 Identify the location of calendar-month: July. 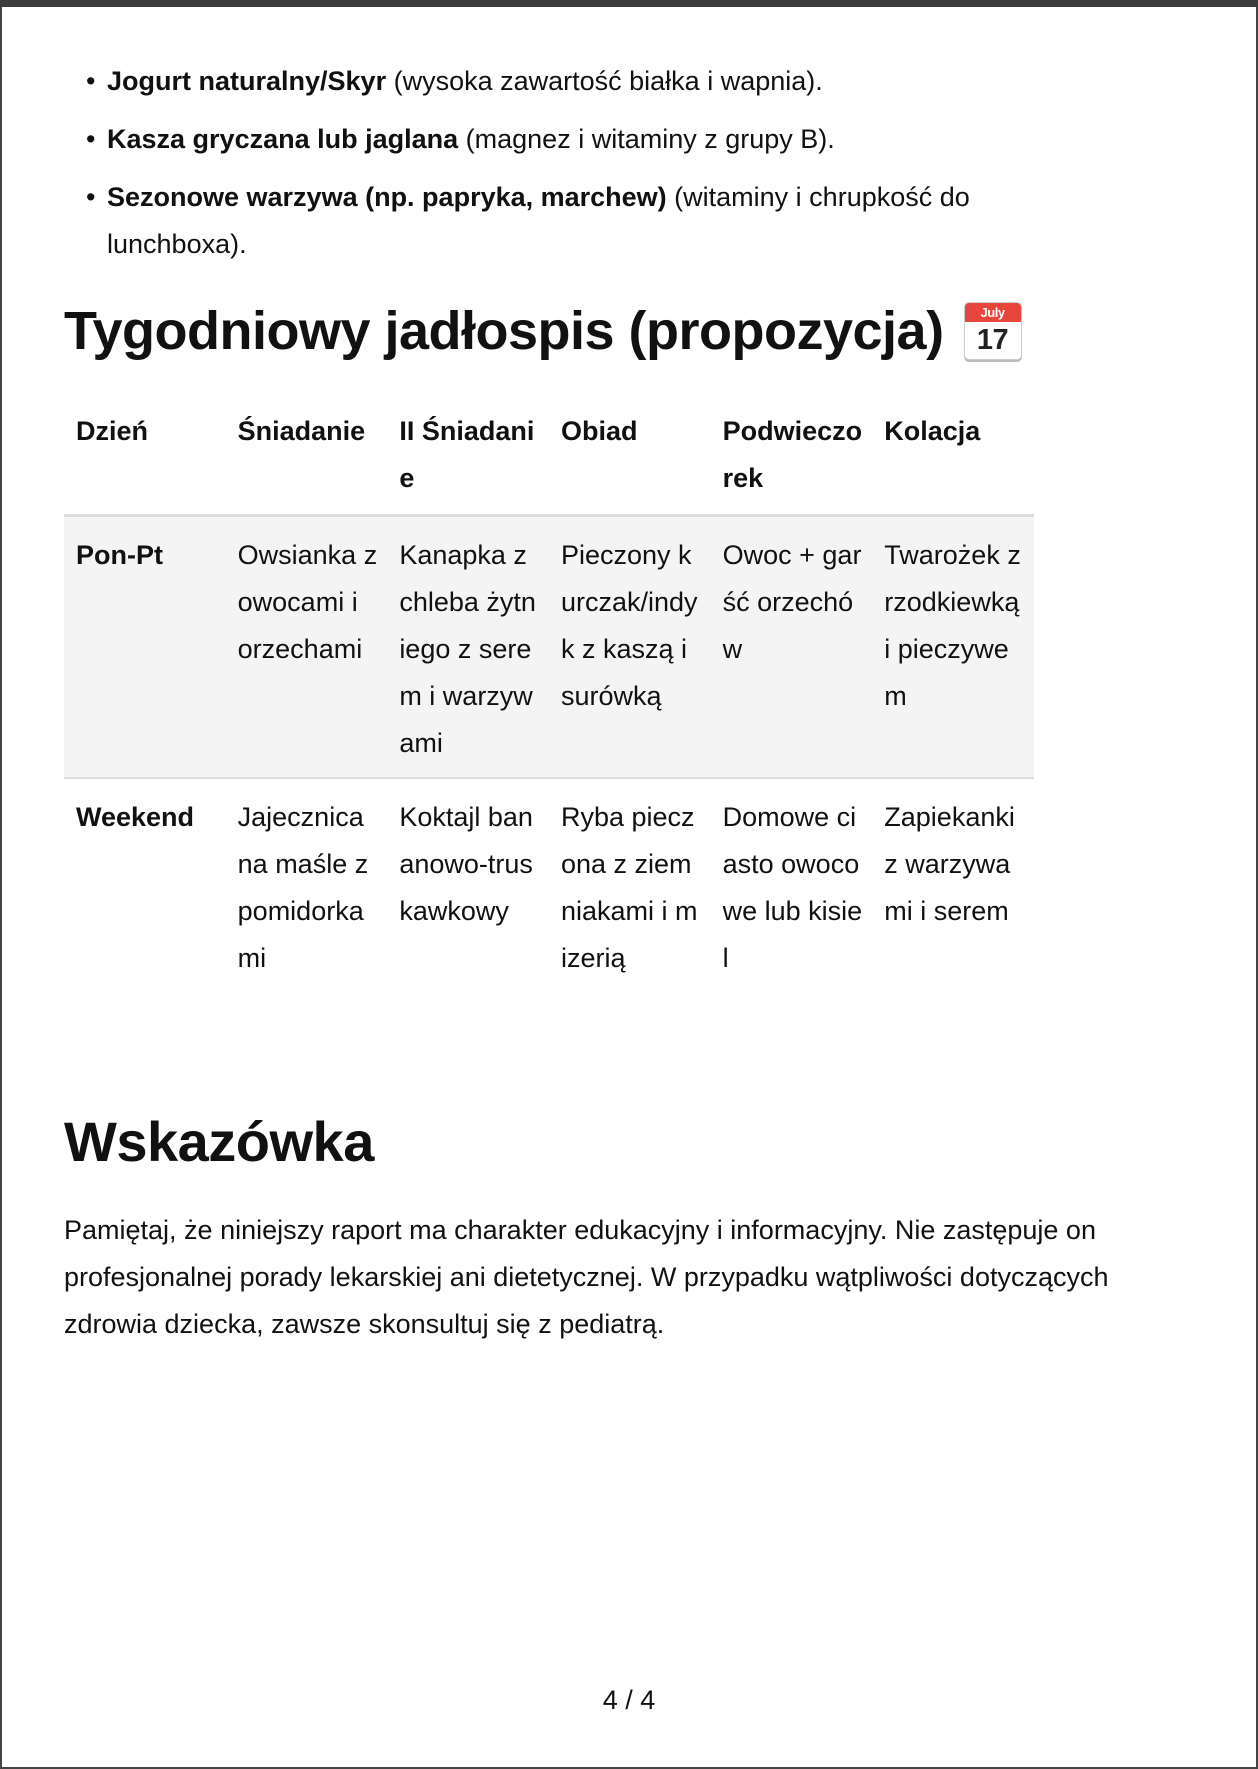
(992, 312).